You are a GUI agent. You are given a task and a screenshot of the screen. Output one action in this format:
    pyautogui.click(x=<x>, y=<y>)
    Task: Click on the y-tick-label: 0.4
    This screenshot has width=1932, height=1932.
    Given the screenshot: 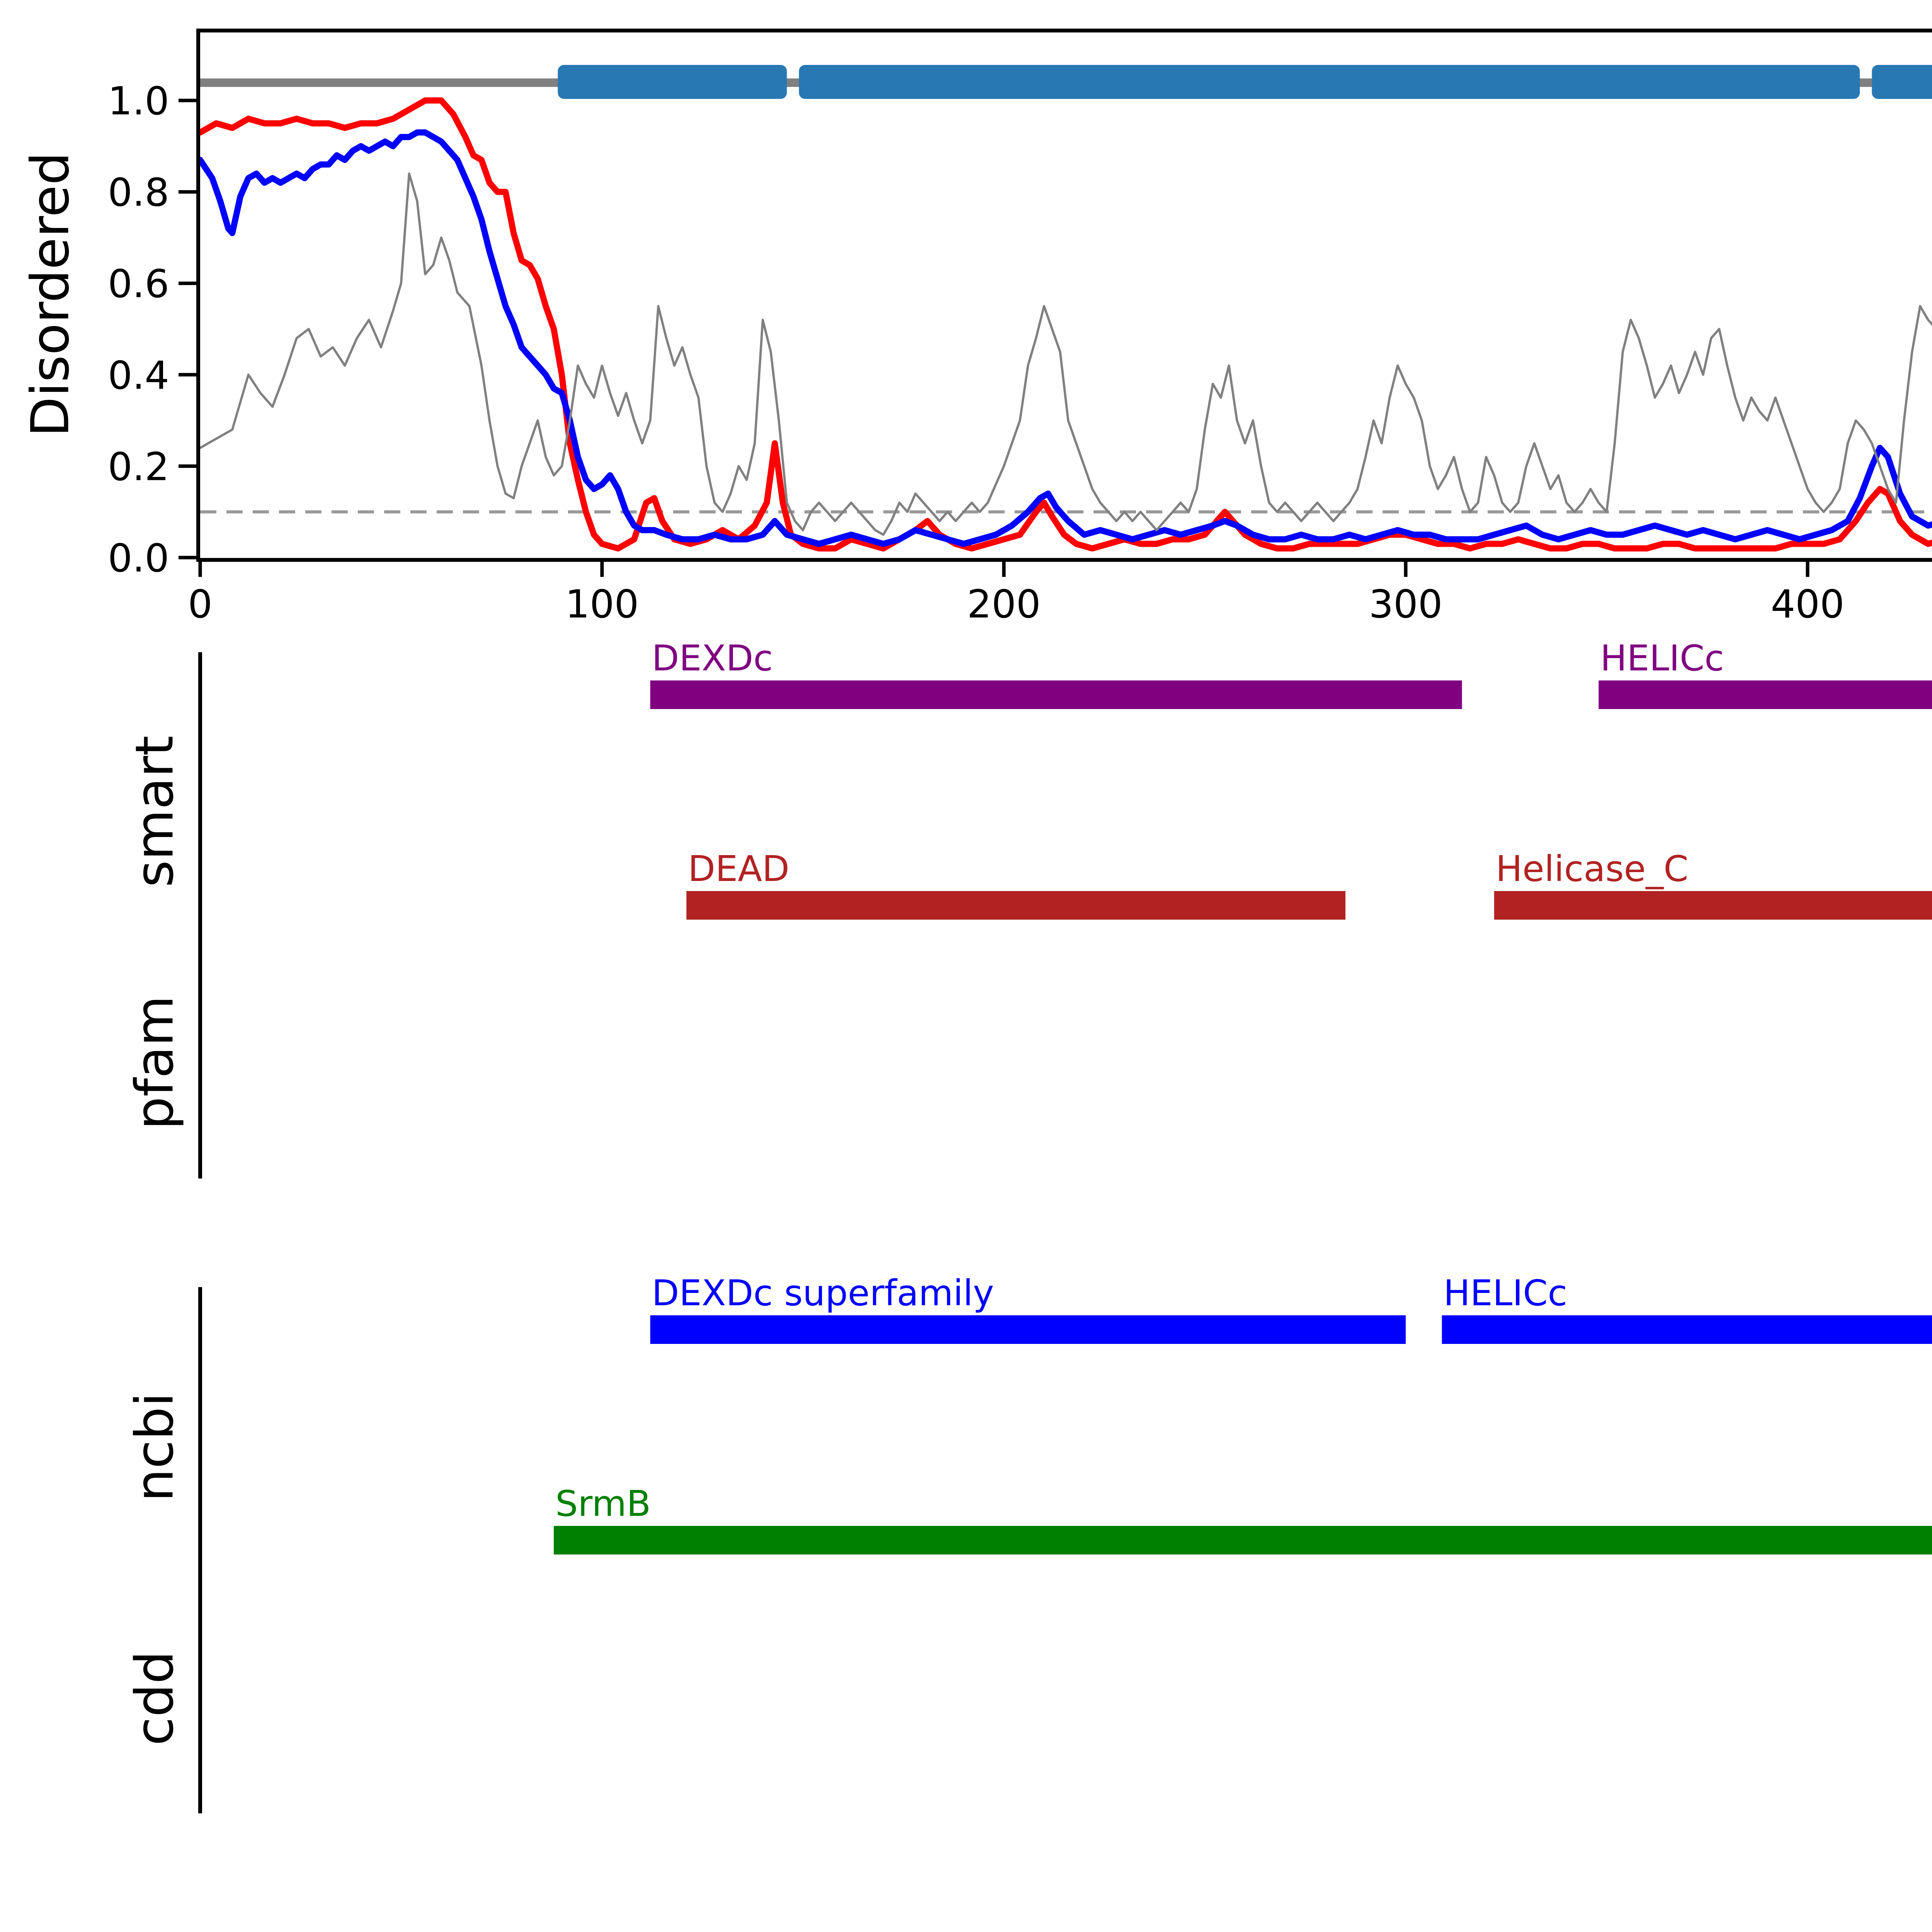 What is the action you would take?
    pyautogui.click(x=138, y=376)
    